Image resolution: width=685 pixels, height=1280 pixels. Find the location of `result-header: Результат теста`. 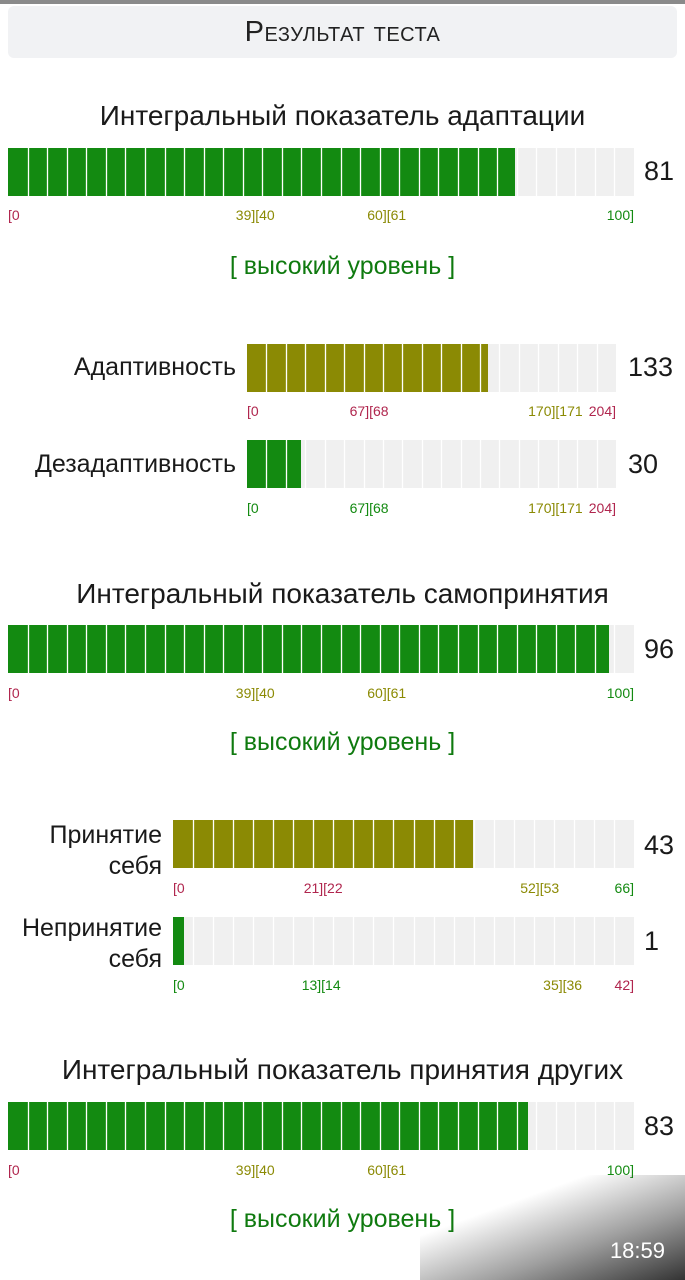

result-header: Результат теста is located at coordinates (342, 32).